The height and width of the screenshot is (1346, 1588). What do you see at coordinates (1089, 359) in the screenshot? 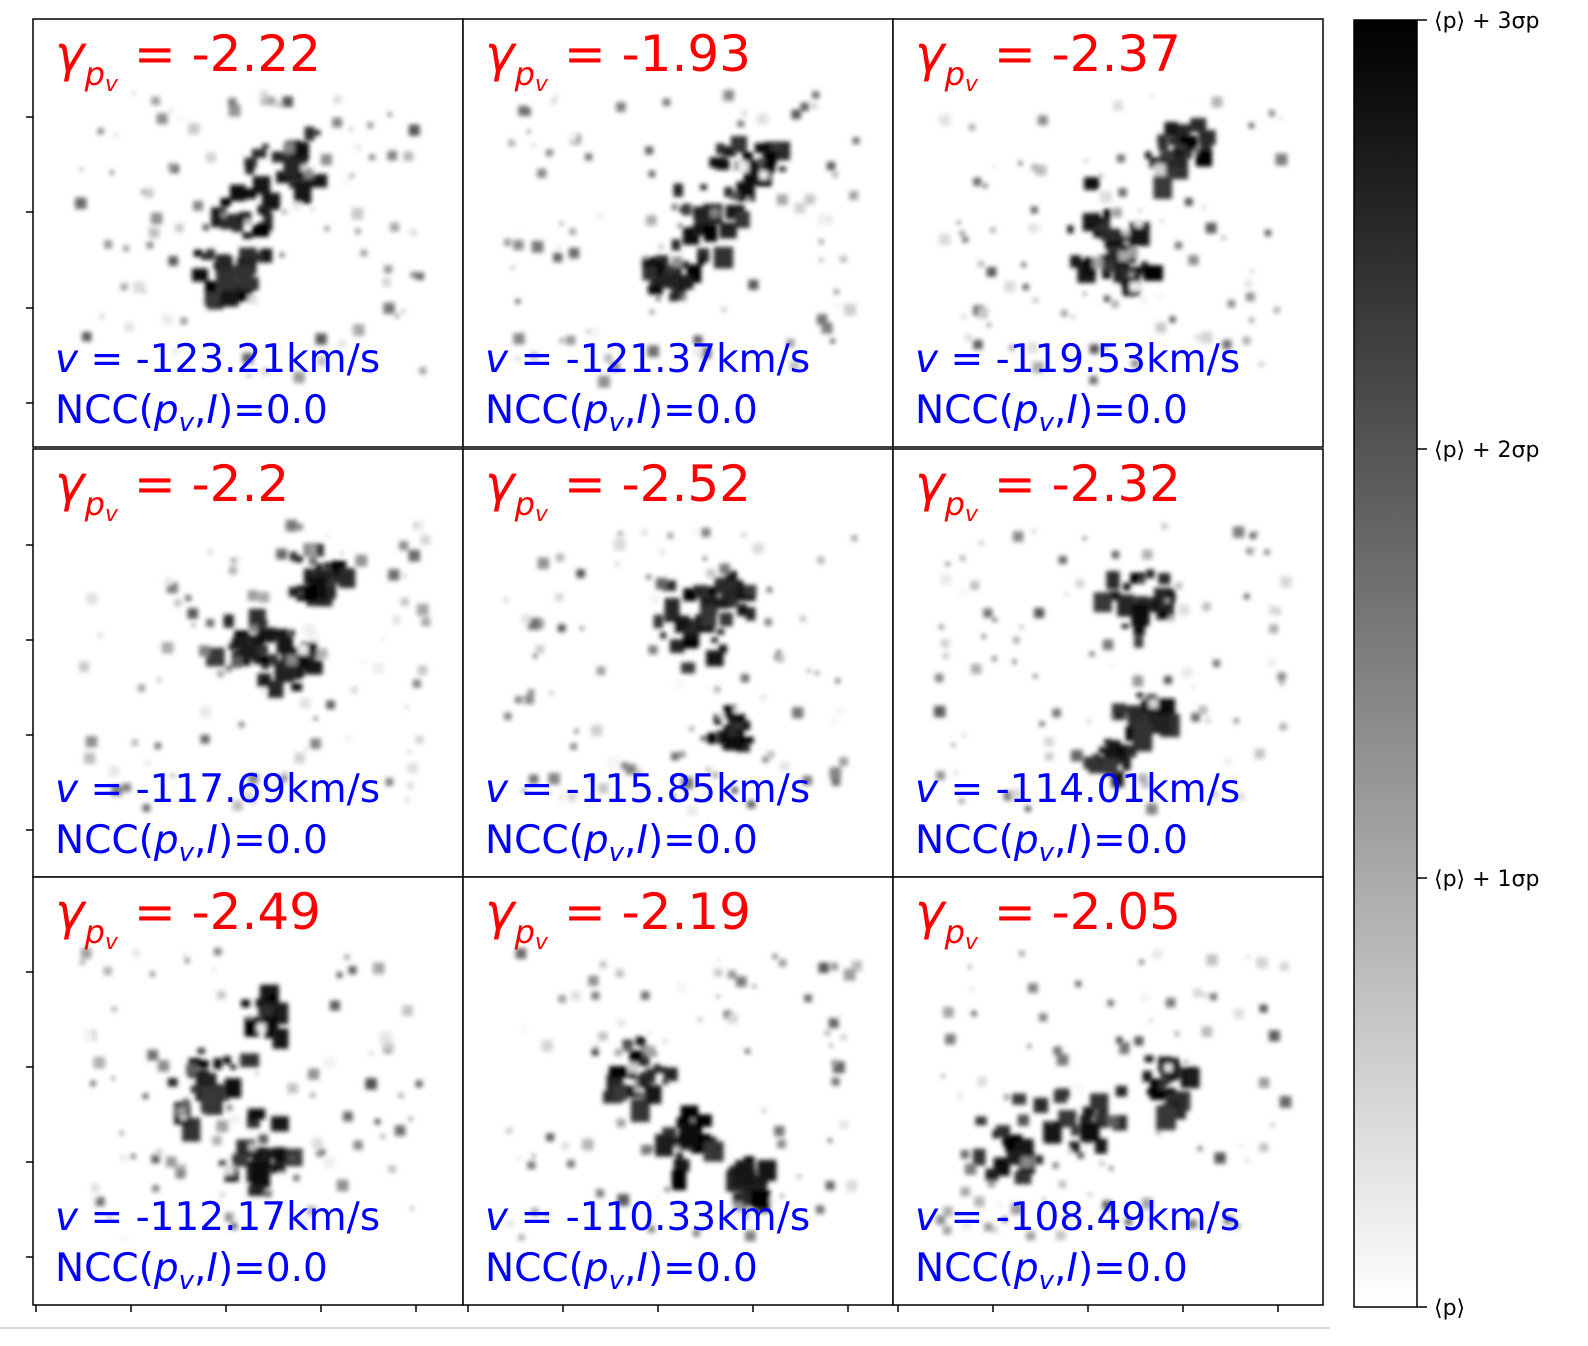
I see `velocity-value: = -119.53km/s` at bounding box center [1089, 359].